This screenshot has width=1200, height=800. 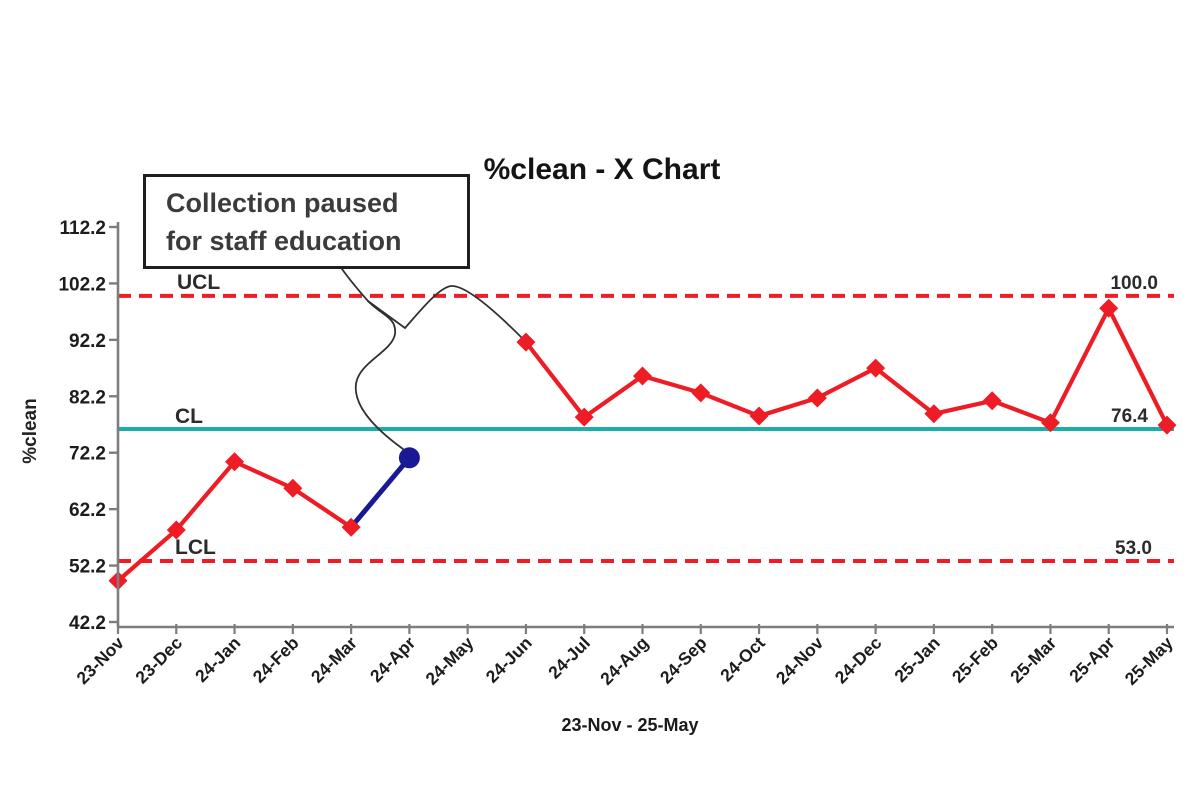 What do you see at coordinates (630, 725) in the screenshot?
I see `x-axis-title: 23-Nov - 25-May` at bounding box center [630, 725].